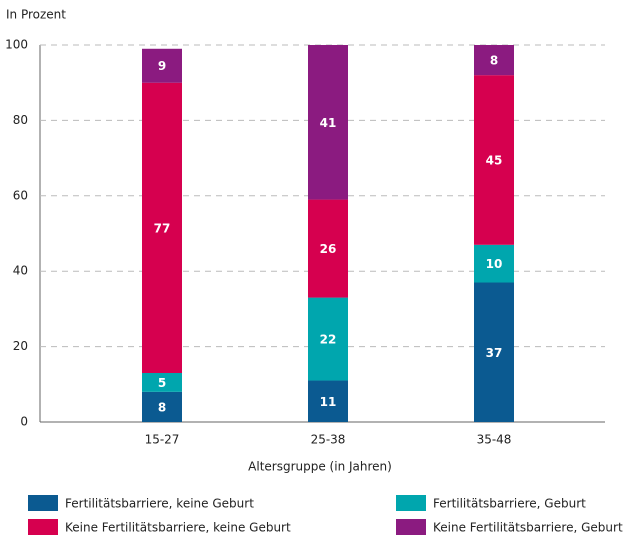 The height and width of the screenshot is (536, 633). I want to click on value-label: 11, so click(328, 402).